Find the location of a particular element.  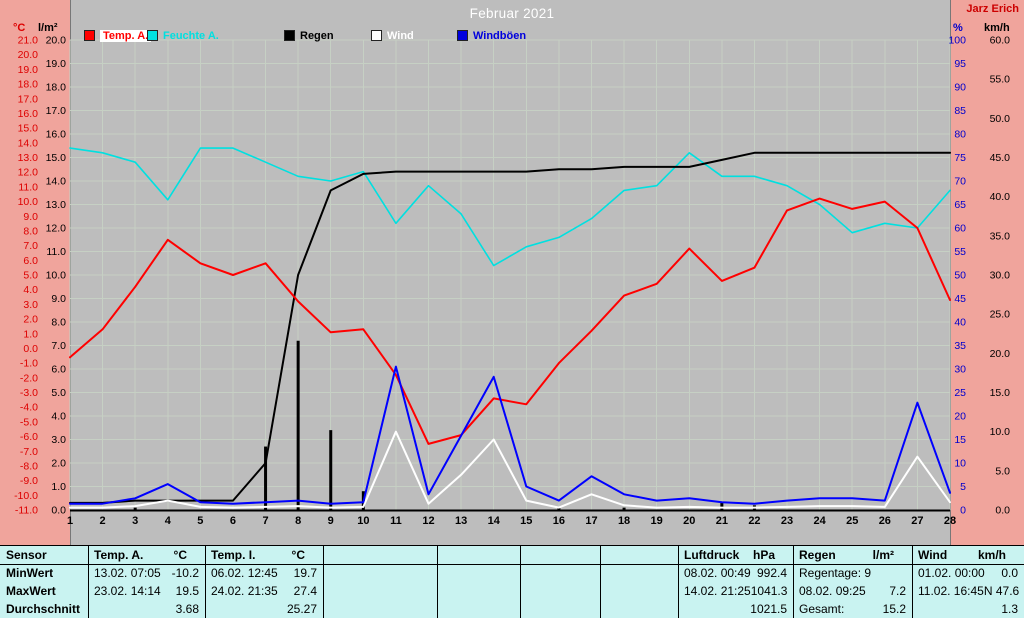

legend-swatch-regen is located at coordinates (289, 35).